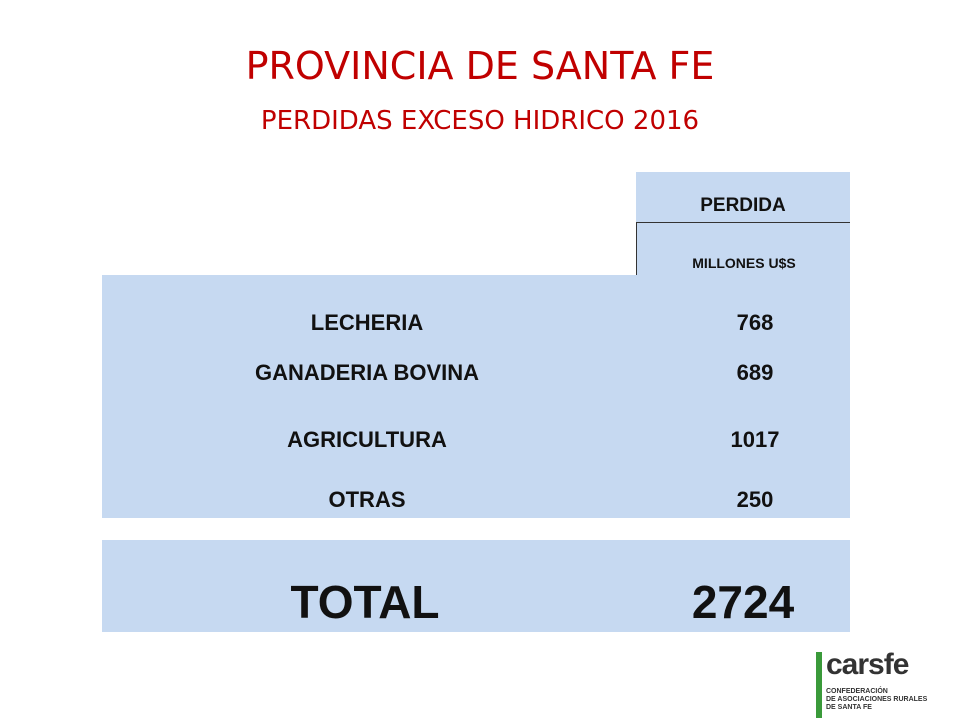  Describe the element at coordinates (480, 121) in the screenshot. I see `subtitle: PERDIDAS EXCESO HIDRICO 2016` at that location.